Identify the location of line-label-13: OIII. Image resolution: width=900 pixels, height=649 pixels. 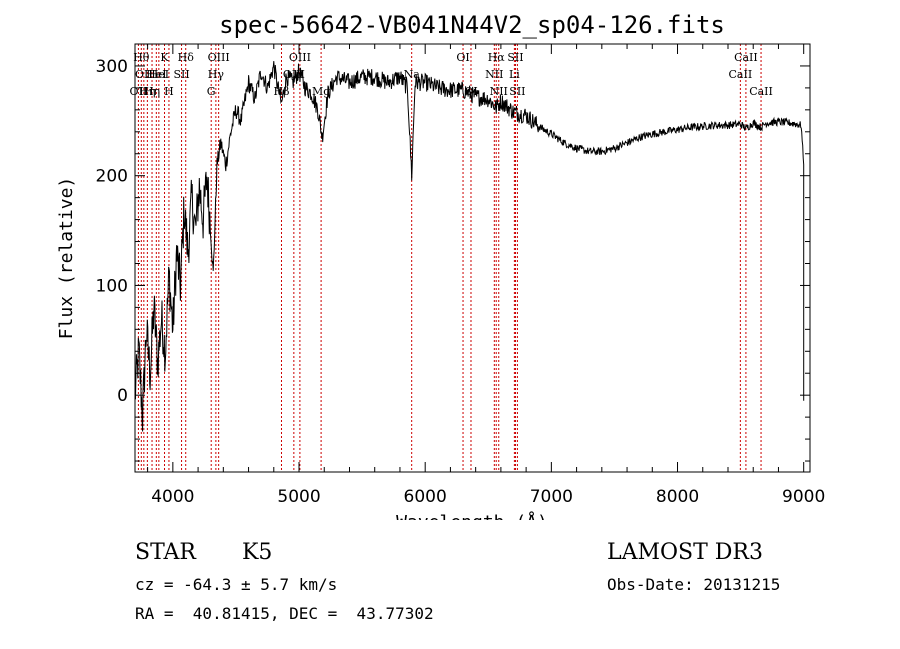
(219, 57).